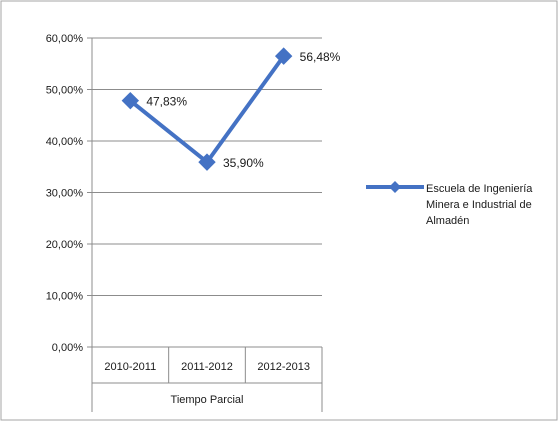 This screenshot has height=421, width=558. I want to click on y-tick-label: 30,00%, so click(65, 194).